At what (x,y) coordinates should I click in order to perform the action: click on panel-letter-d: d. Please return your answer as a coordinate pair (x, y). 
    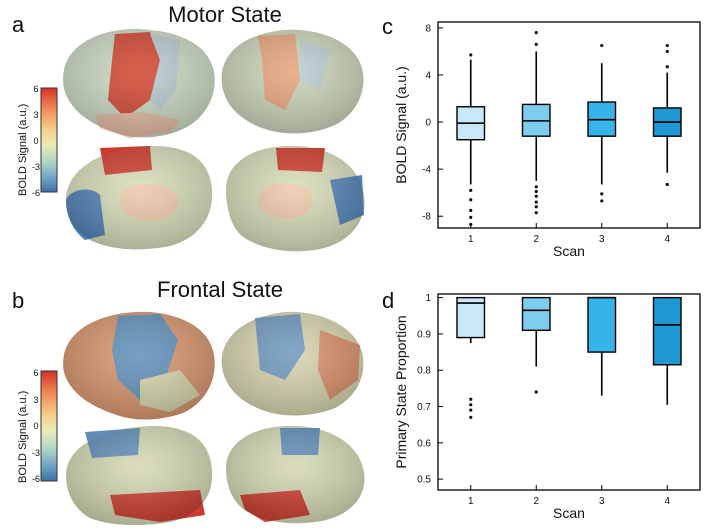
    Looking at the image, I should click on (388, 300).